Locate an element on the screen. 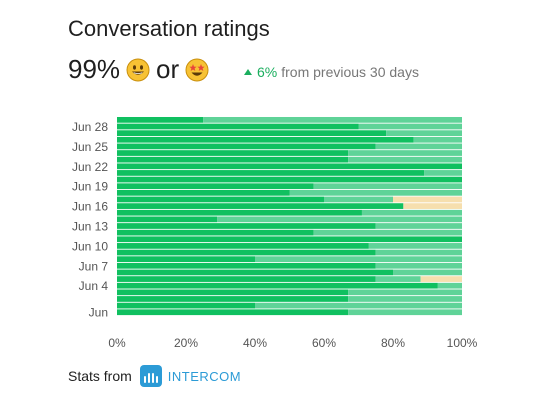 This screenshot has width=542, height=415. y-tick-label: Jun 25 is located at coordinates (90, 147).